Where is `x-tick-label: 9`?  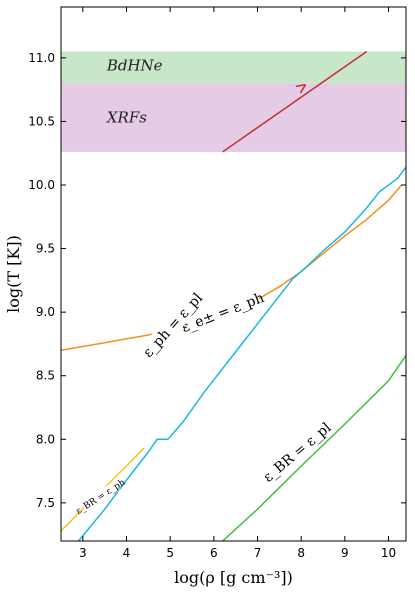 x-tick-label: 9 is located at coordinates (345, 553).